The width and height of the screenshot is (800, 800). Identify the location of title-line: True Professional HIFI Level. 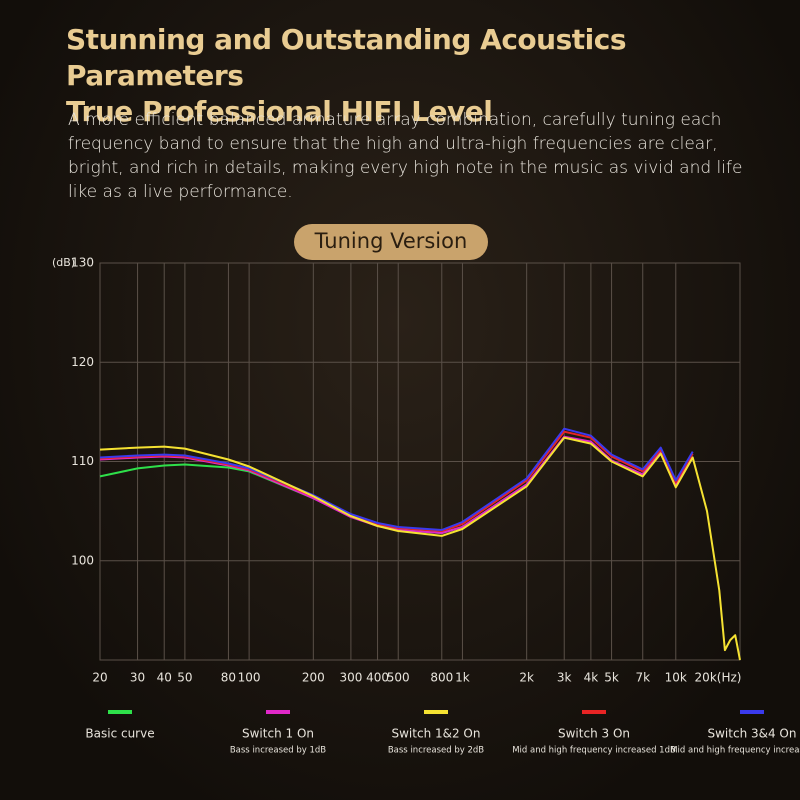
(279, 111).